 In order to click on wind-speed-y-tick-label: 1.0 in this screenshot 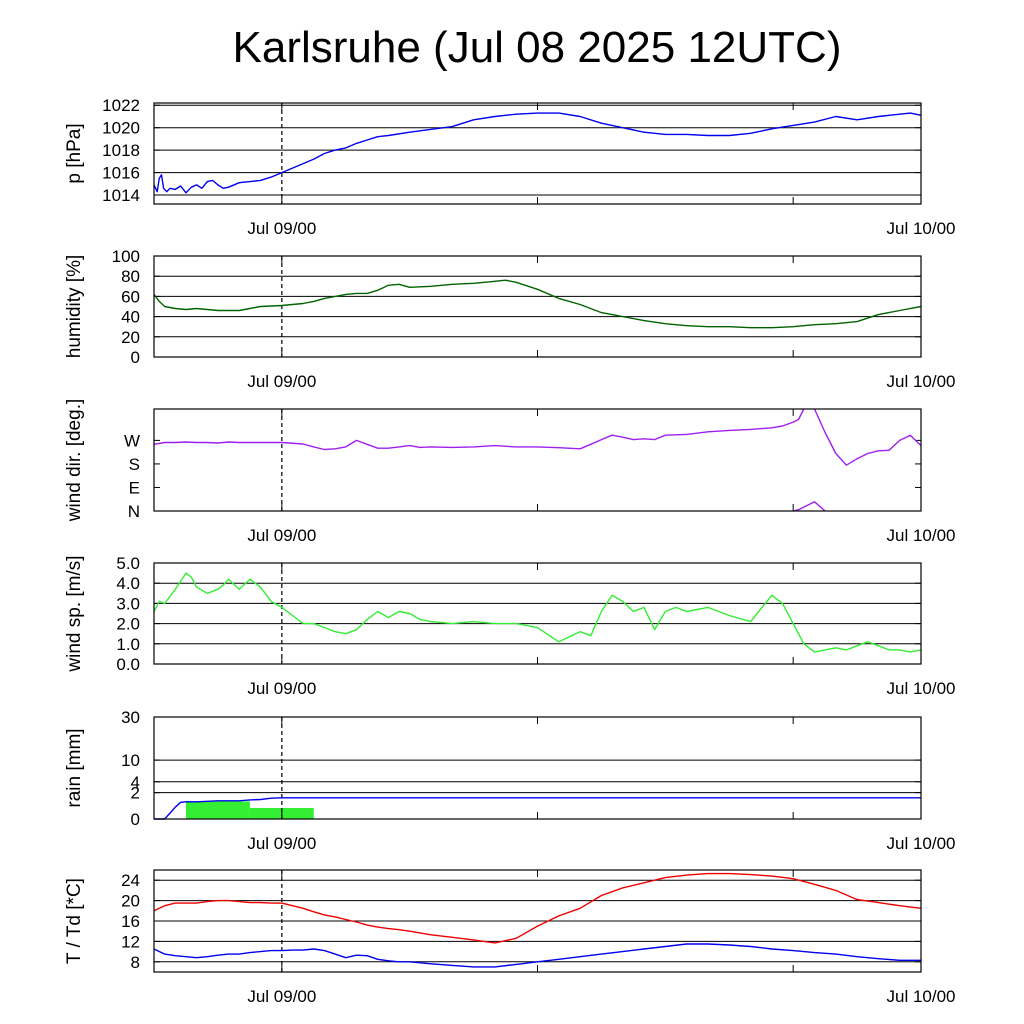, I will do `click(128, 644)`.